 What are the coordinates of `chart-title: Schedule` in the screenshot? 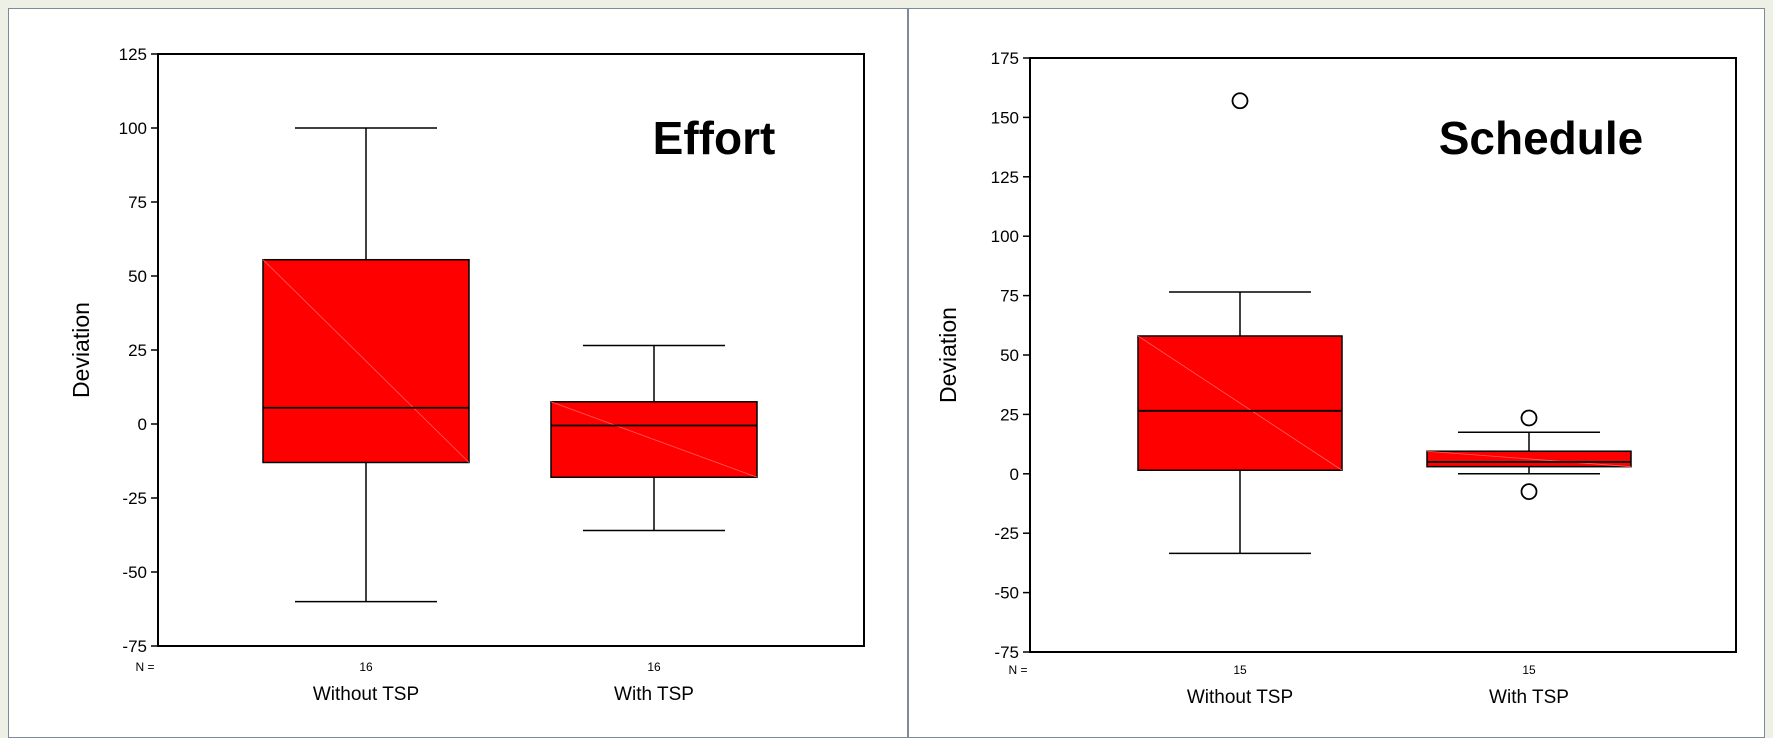 It's located at (1541, 138).